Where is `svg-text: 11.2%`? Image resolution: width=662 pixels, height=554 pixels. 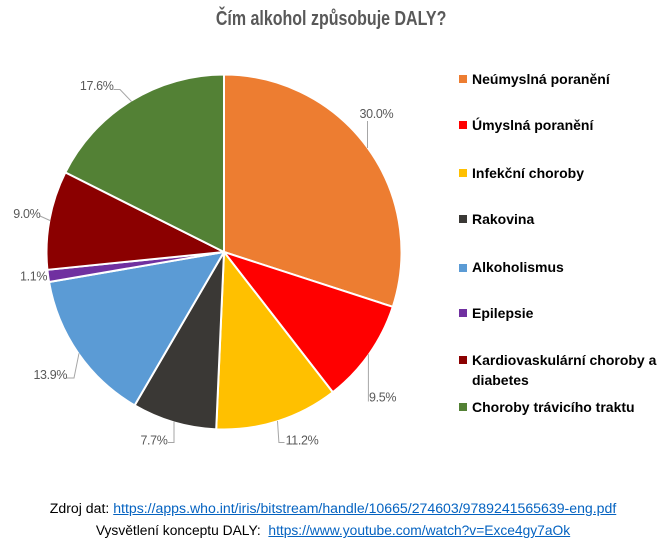 svg-text: 11.2% is located at coordinates (302, 441).